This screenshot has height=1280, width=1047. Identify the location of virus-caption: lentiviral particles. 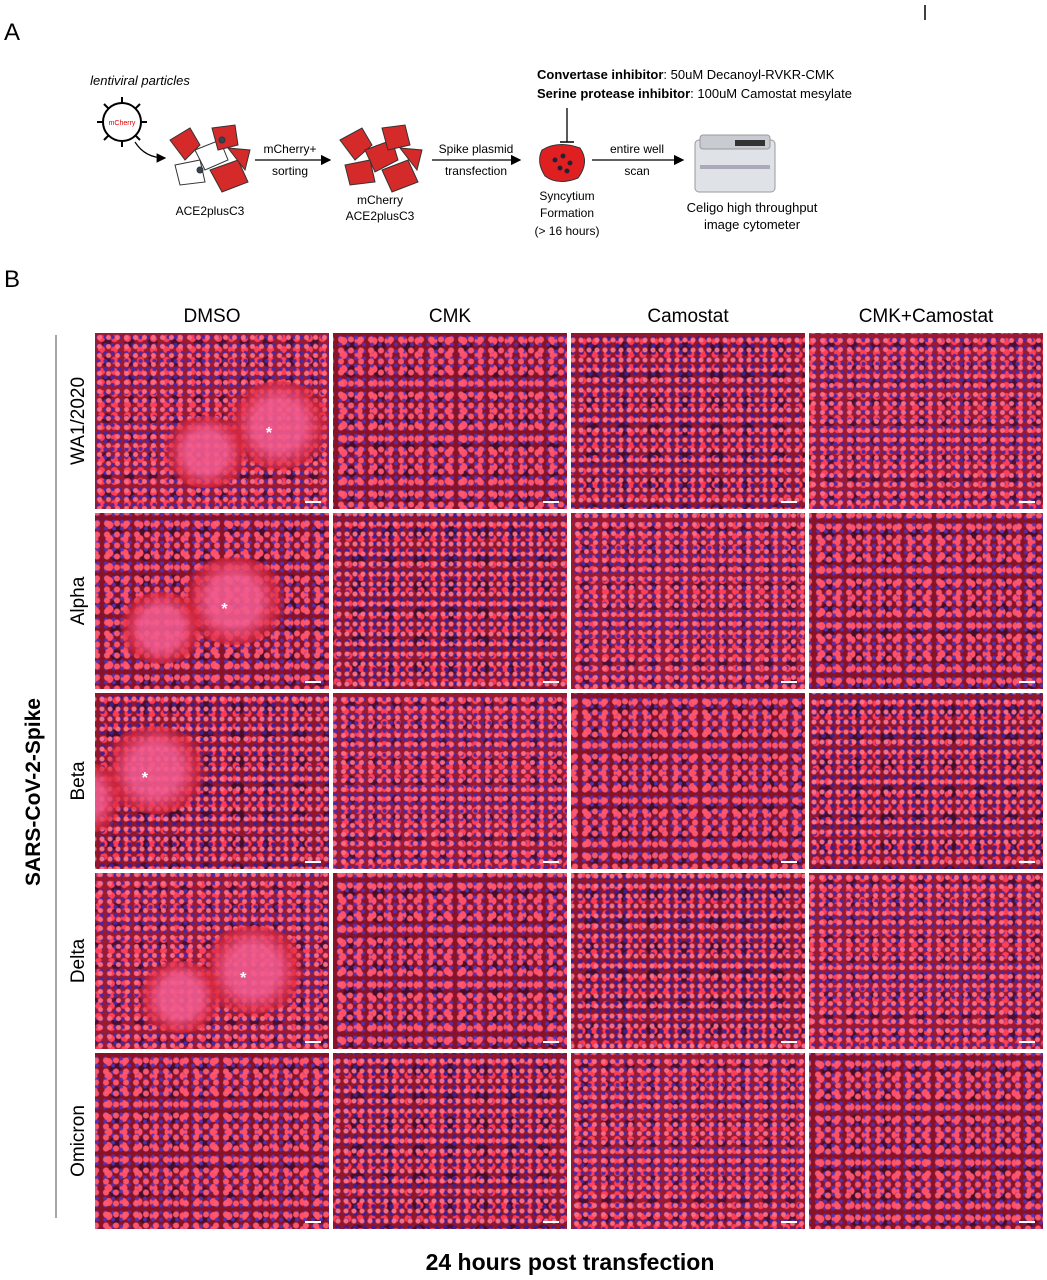
(140, 80).